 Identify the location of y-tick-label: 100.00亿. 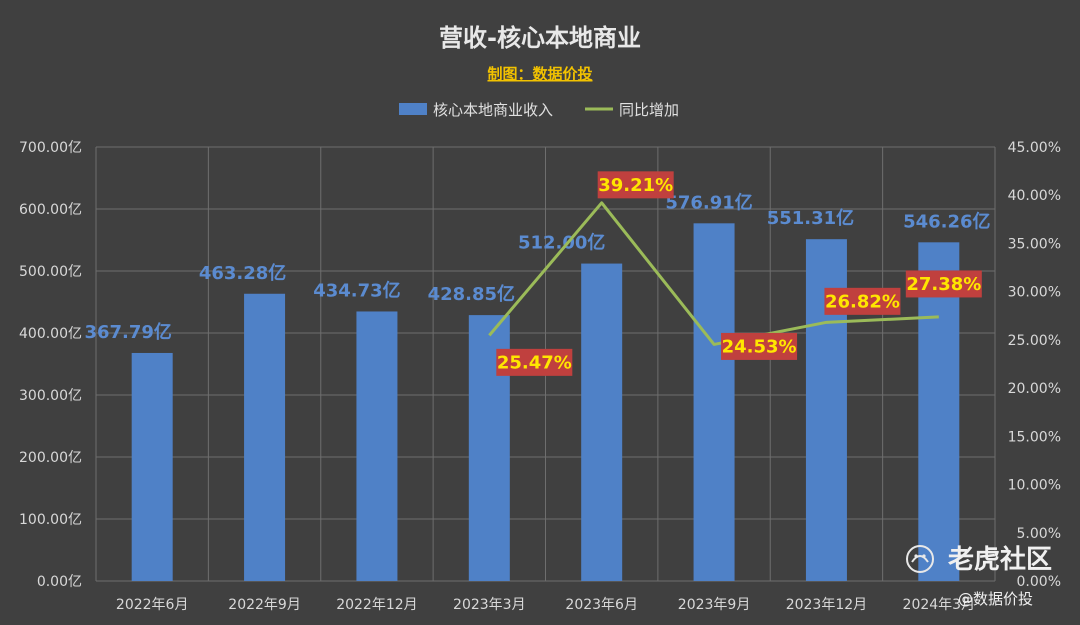
(50, 520).